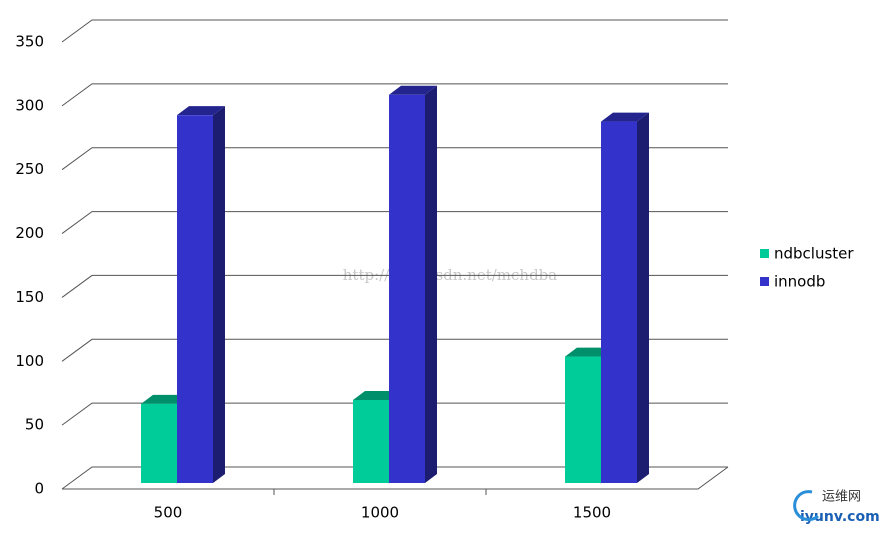 Image resolution: width=886 pixels, height=533 pixels. Describe the element at coordinates (29, 297) in the screenshot. I see `y-tick-label: 150` at that location.